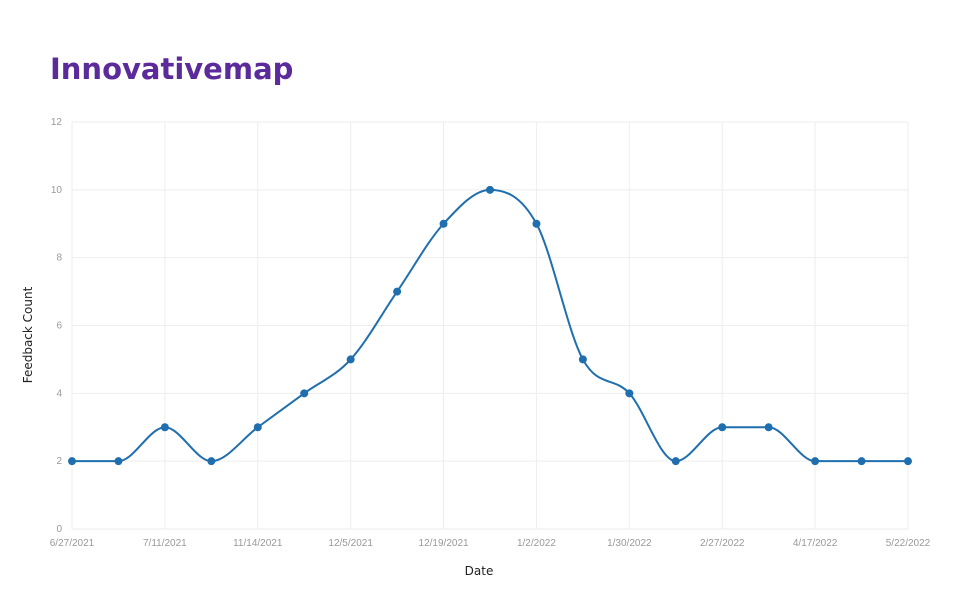 This screenshot has width=954, height=595. I want to click on x-tick-label: 5/22/2022, so click(908, 543).